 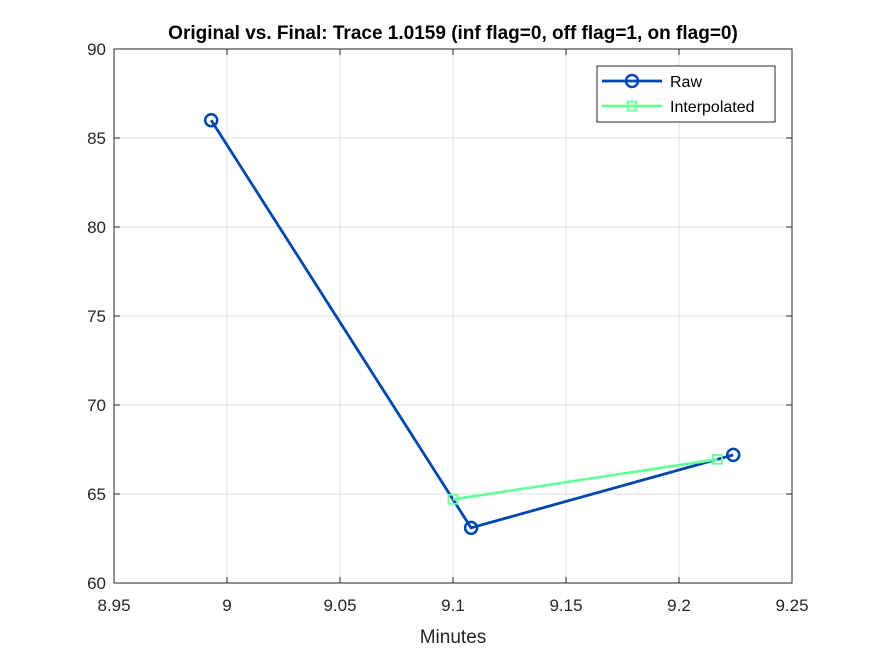 I want to click on series-interpolated, so click(x=585, y=479).